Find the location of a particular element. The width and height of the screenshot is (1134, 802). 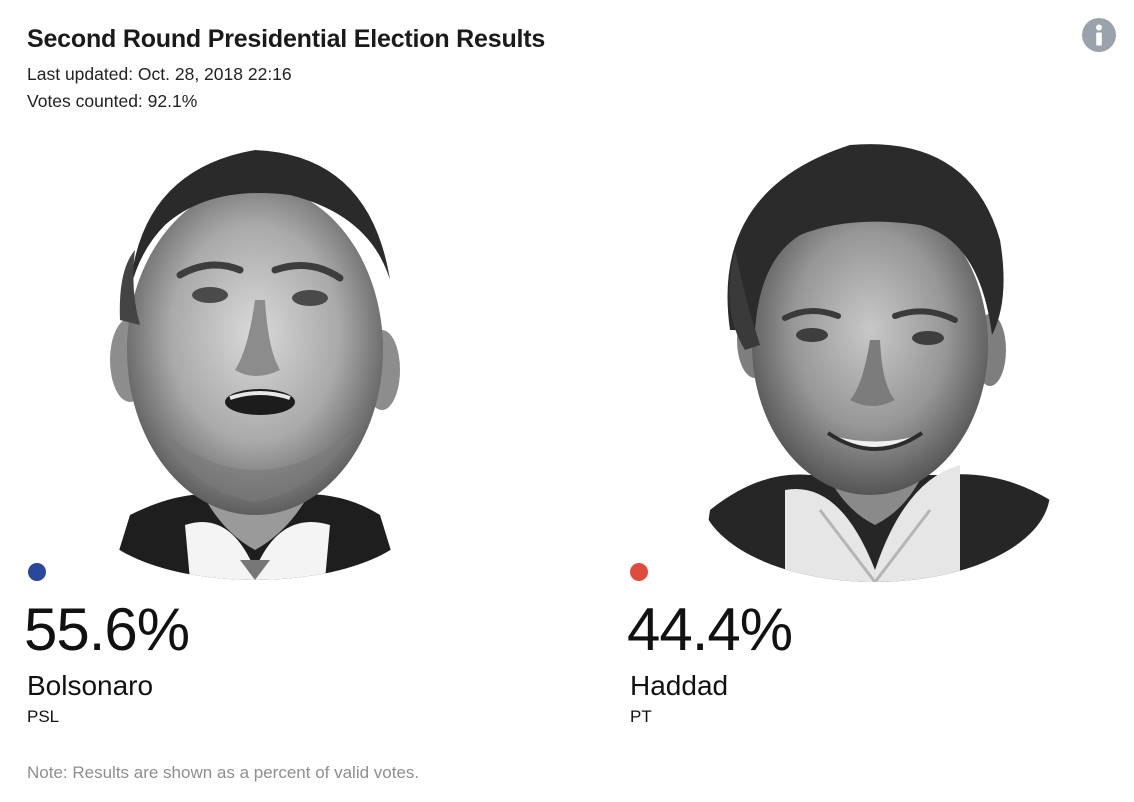

candidate-party-bolsonaro: PSL is located at coordinates (43, 716).